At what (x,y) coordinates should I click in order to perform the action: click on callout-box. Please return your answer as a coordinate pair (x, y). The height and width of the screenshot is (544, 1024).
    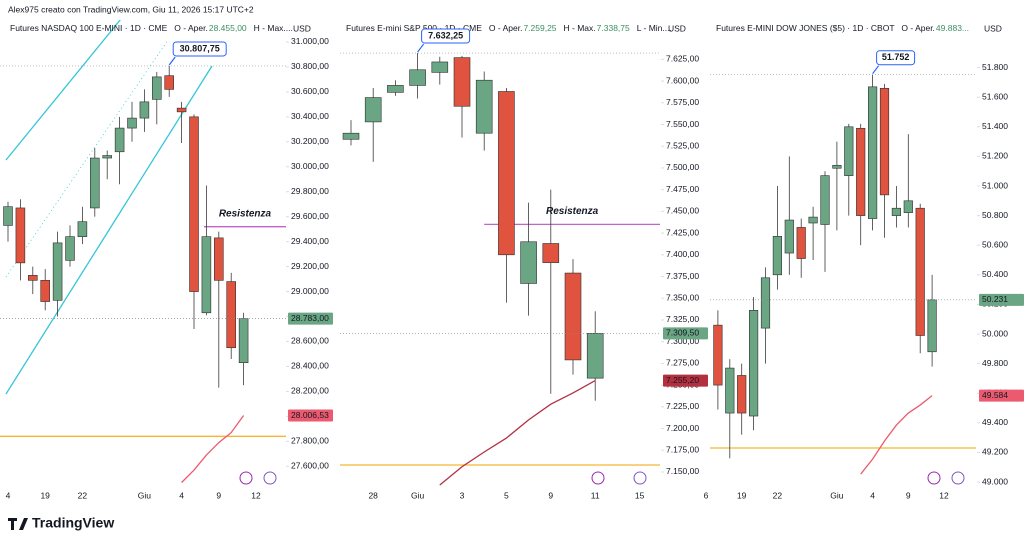
    Looking at the image, I should click on (446, 36).